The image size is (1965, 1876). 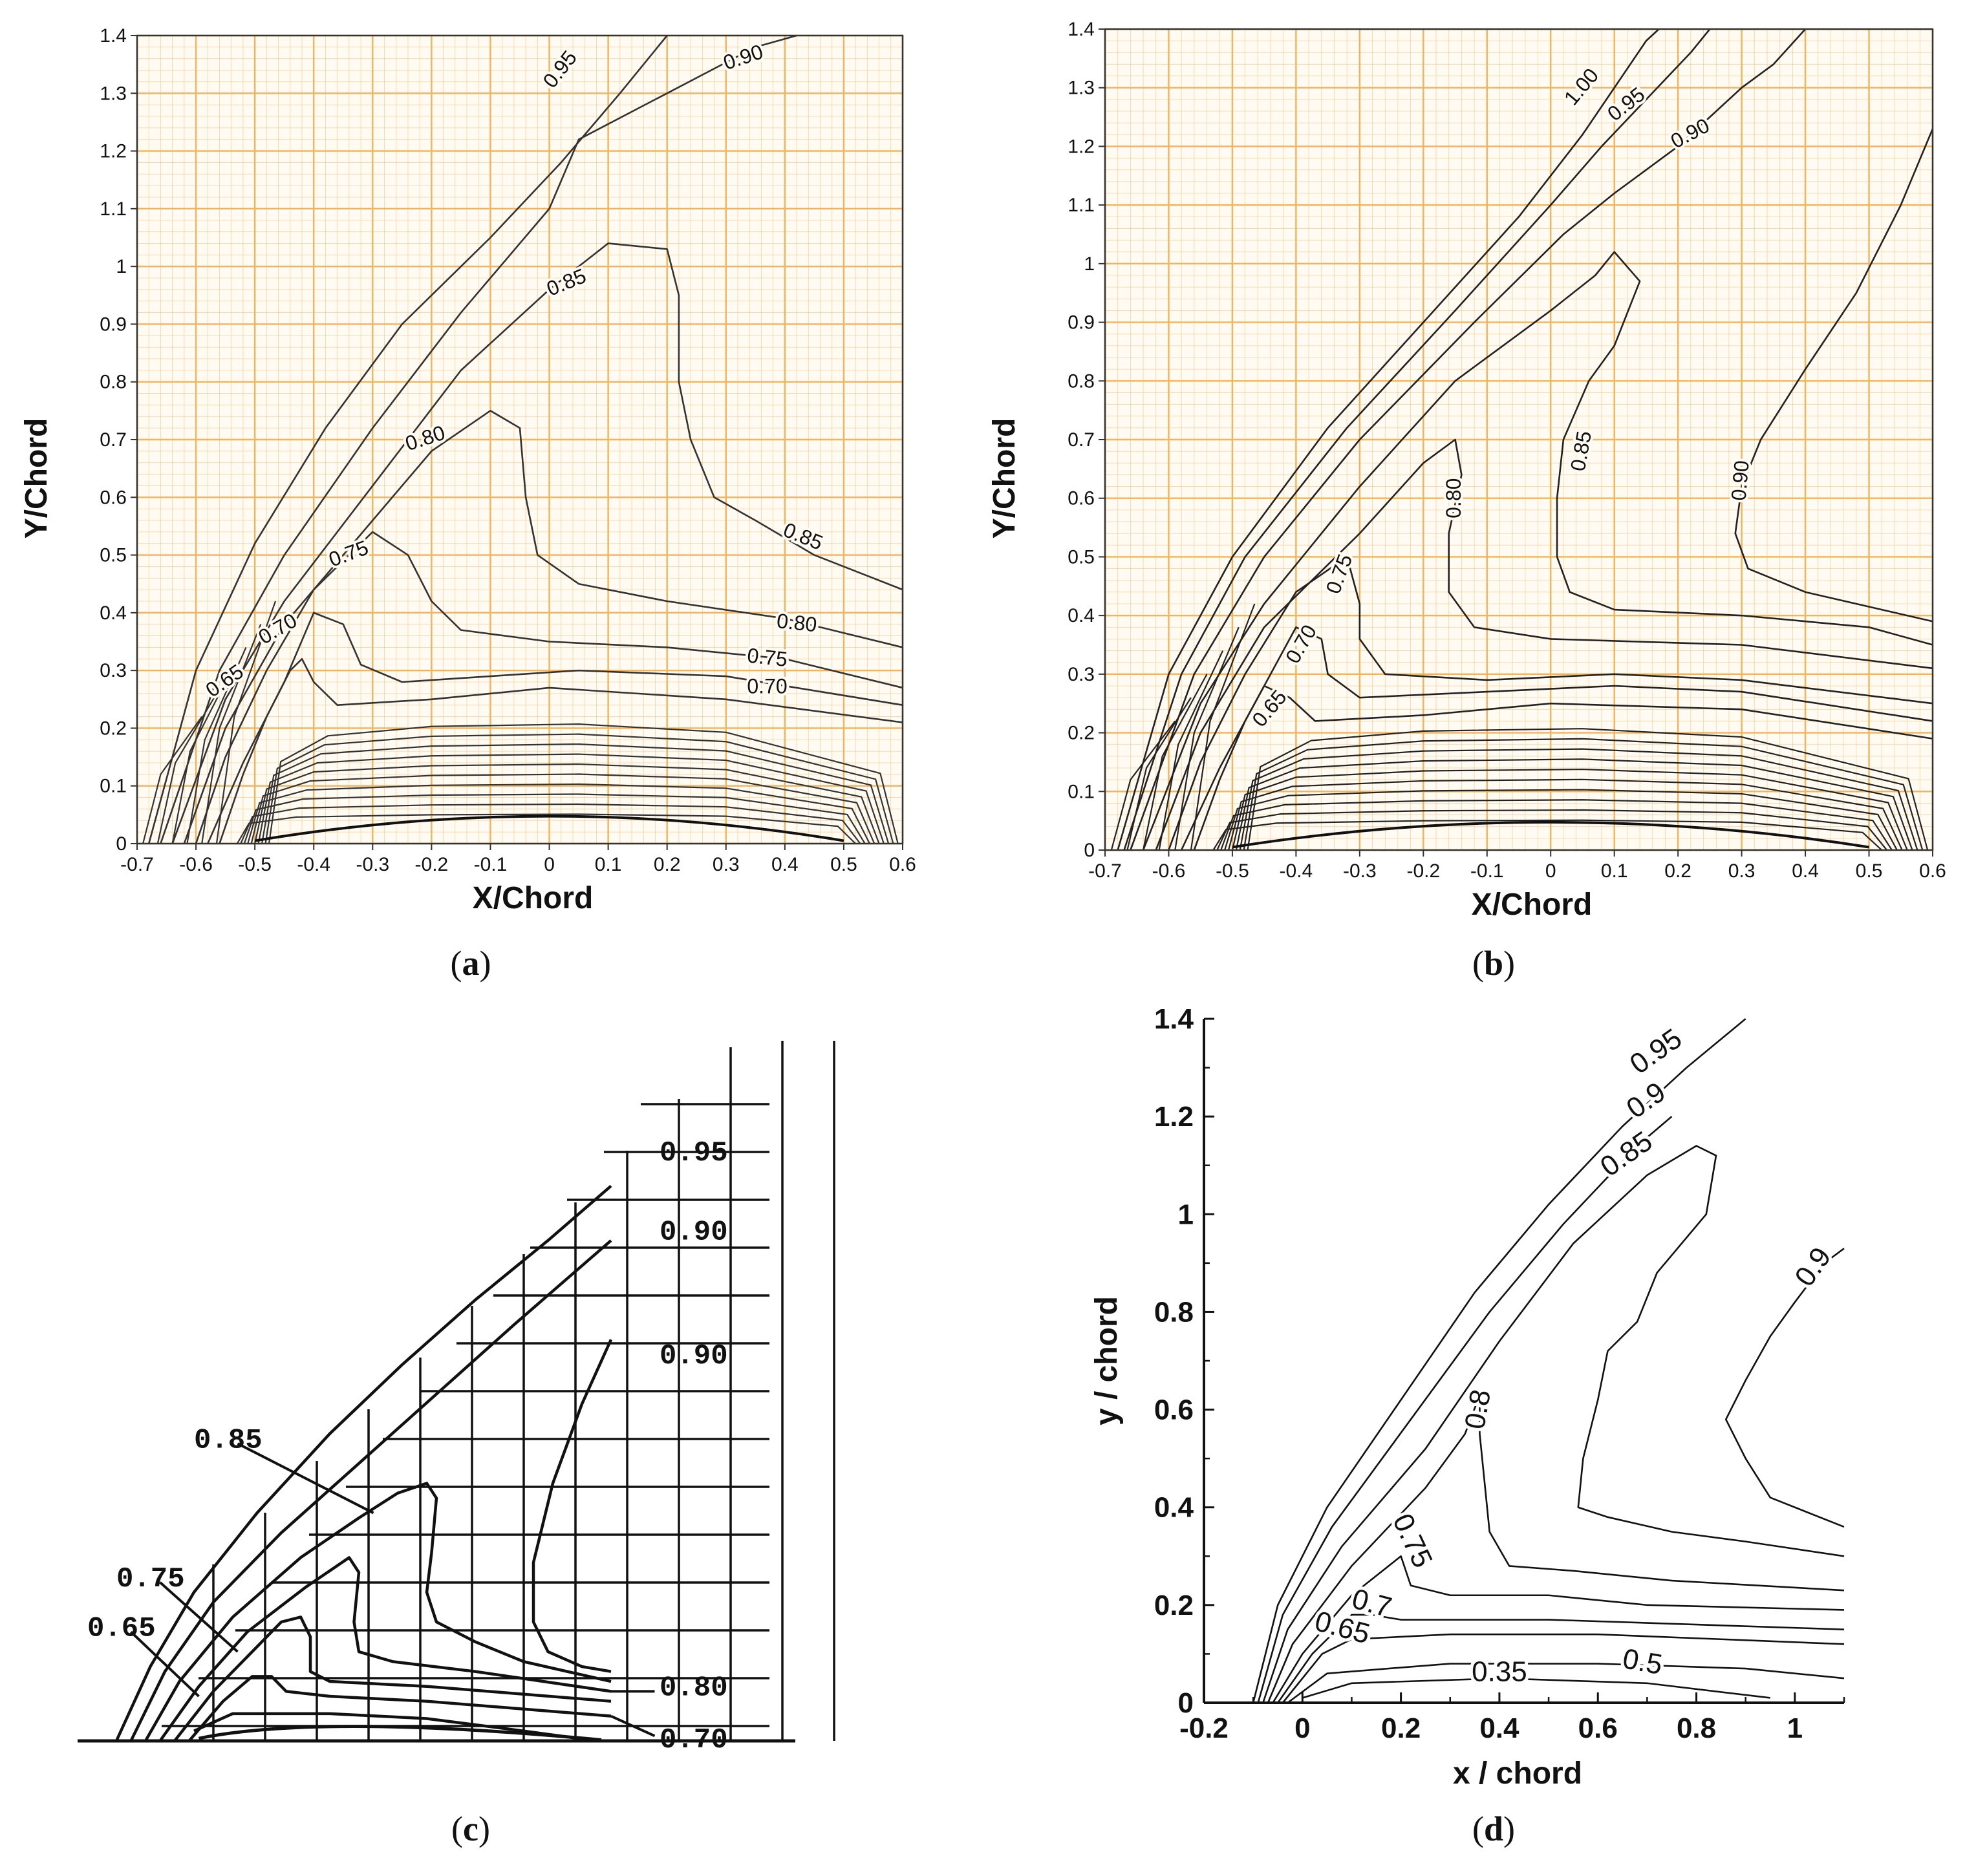 What do you see at coordinates (1081, 381) in the screenshot?
I see `y-tick-label: 0.8` at bounding box center [1081, 381].